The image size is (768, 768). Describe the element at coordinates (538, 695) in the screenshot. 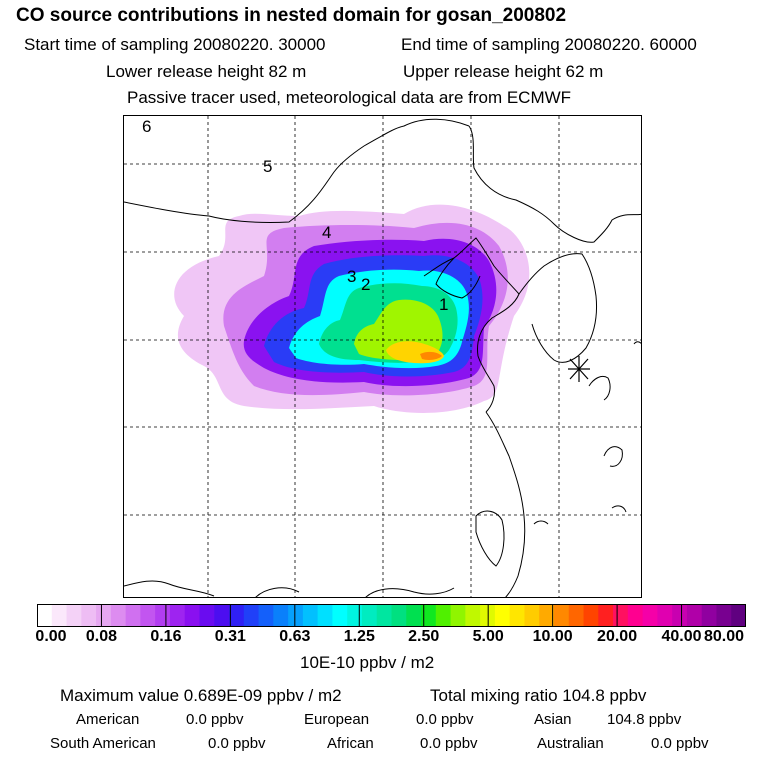

I see `total-mixing-ratio: Total mixing ratio 104.8 ppbv` at that location.